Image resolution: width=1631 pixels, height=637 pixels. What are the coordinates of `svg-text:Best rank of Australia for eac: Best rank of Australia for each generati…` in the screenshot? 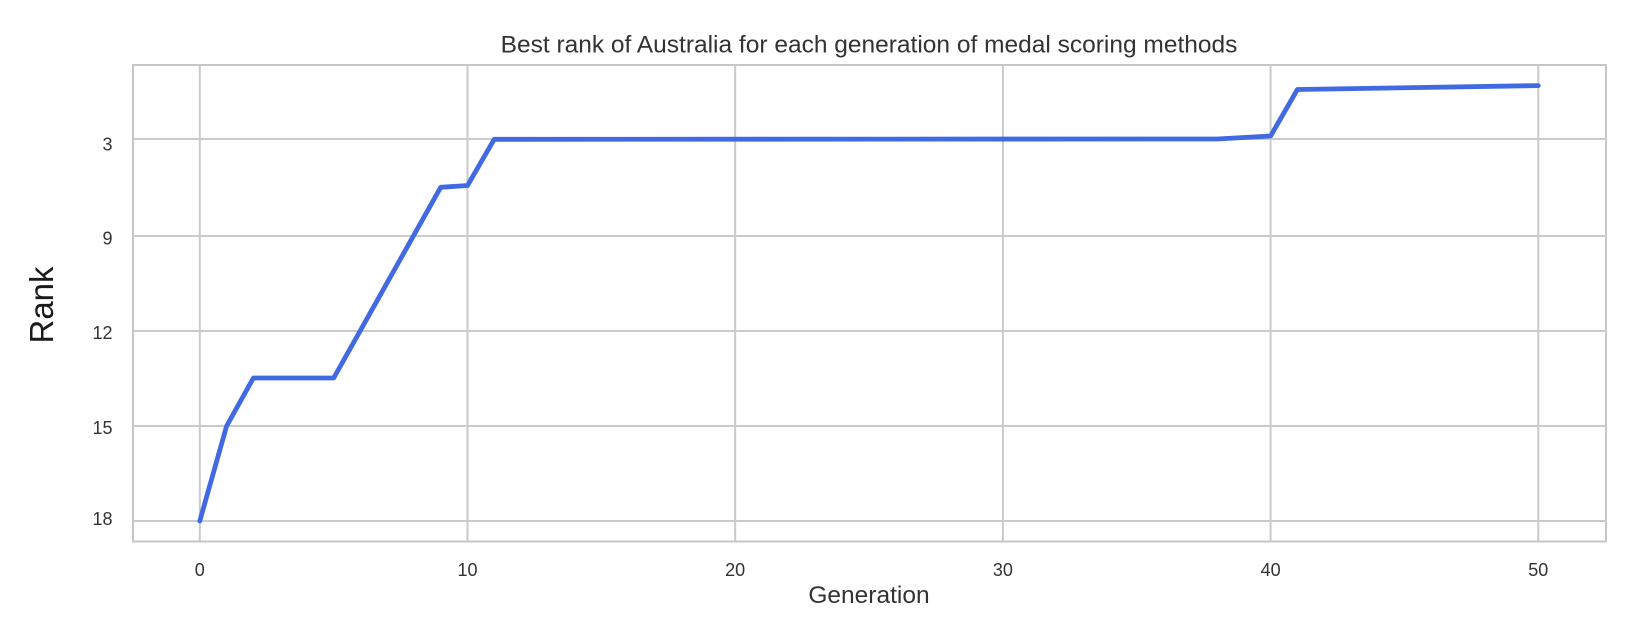 It's located at (869, 45).